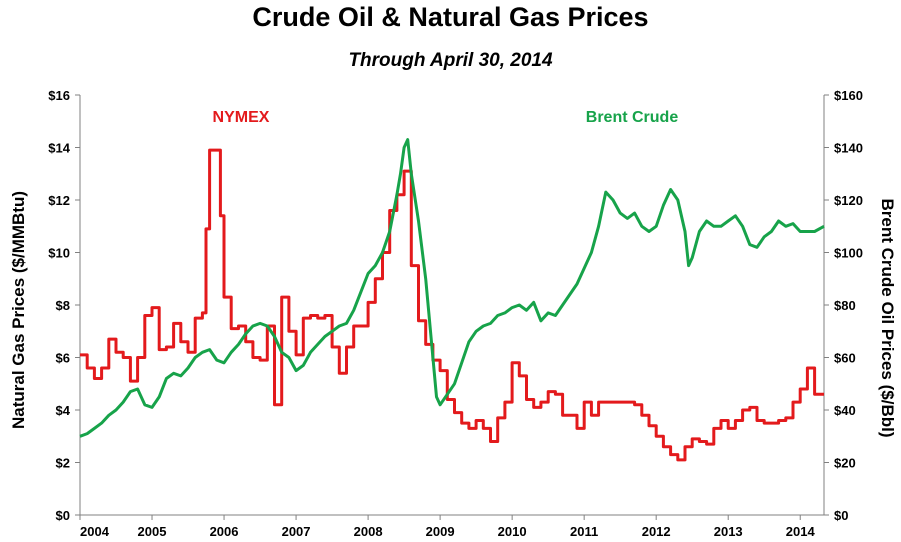 Image resolution: width=901 pixels, height=542 pixels. Describe the element at coordinates (63, 410) in the screenshot. I see `left-y-tick-label: $4` at that location.